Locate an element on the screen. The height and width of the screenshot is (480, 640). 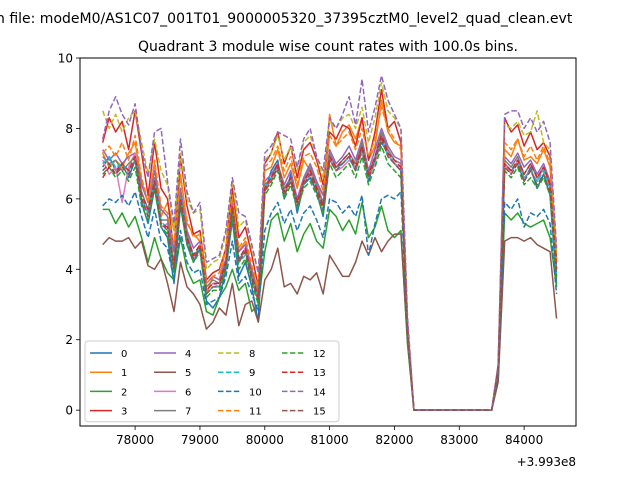
y-tick-label: 2 is located at coordinates (69, 340).